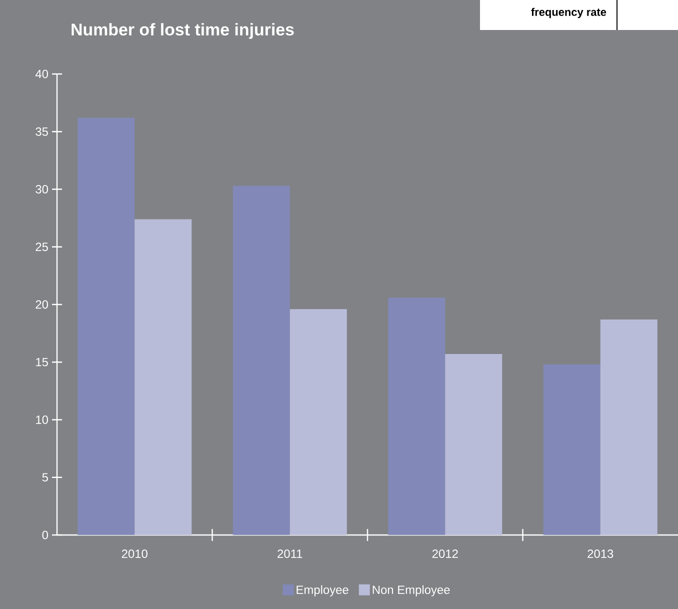 This screenshot has height=609, width=678. What do you see at coordinates (183, 31) in the screenshot?
I see `chart-title: Number of lost time injuries` at bounding box center [183, 31].